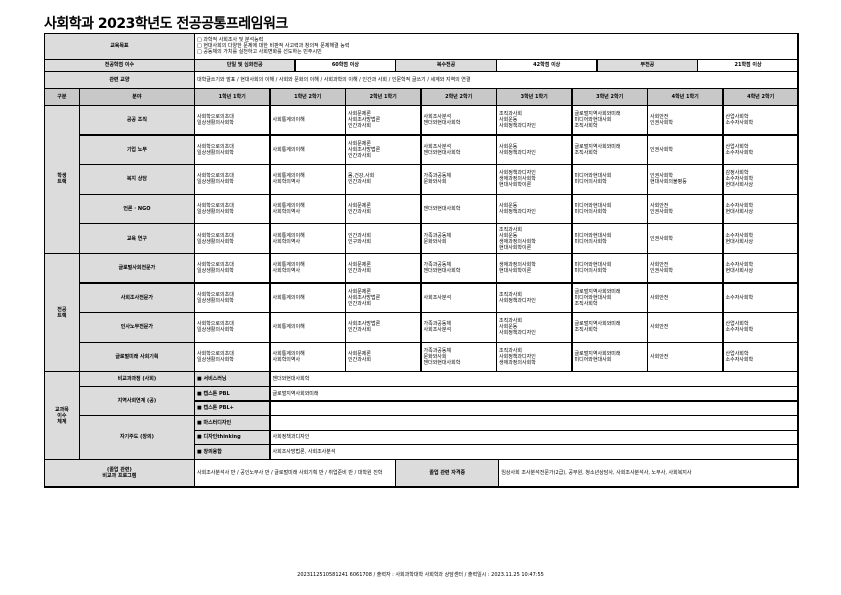  Describe the element at coordinates (62, 415) in the screenshot. I see `extra-group-label: 교과목 이수 체계` at that location.